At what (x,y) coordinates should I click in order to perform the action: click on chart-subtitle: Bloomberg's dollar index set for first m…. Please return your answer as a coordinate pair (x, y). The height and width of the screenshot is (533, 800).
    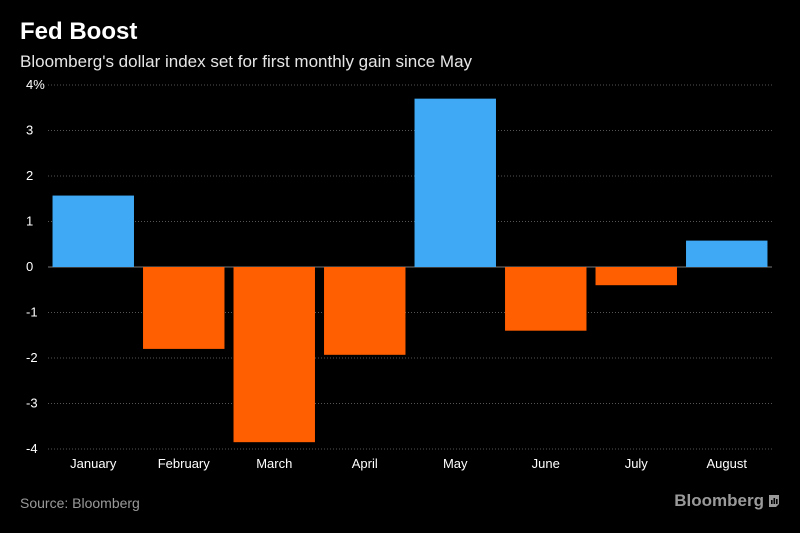
    Looking at the image, I should click on (246, 61).